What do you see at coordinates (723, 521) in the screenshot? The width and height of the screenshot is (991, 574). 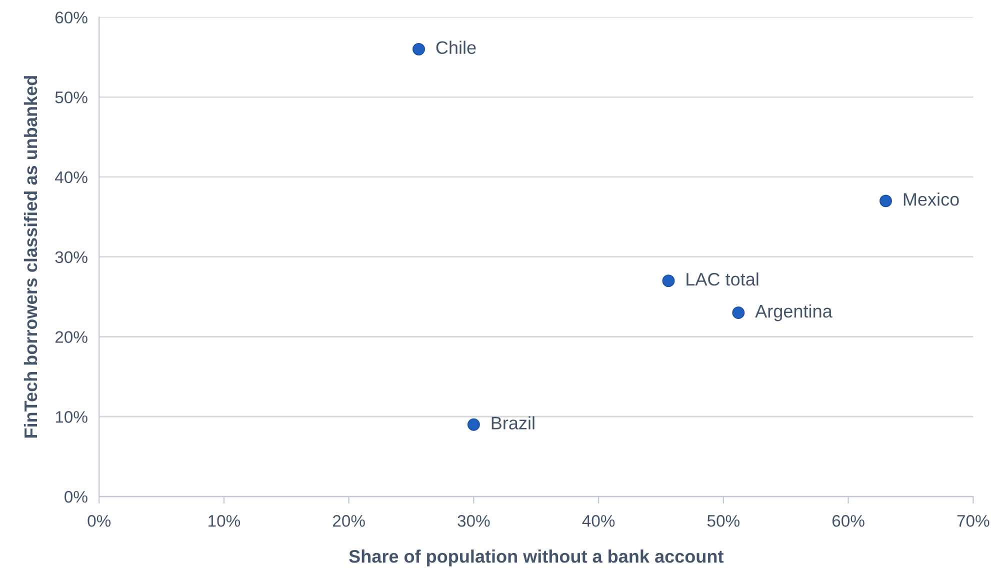 I see `x-tick-label: 50%` at bounding box center [723, 521].